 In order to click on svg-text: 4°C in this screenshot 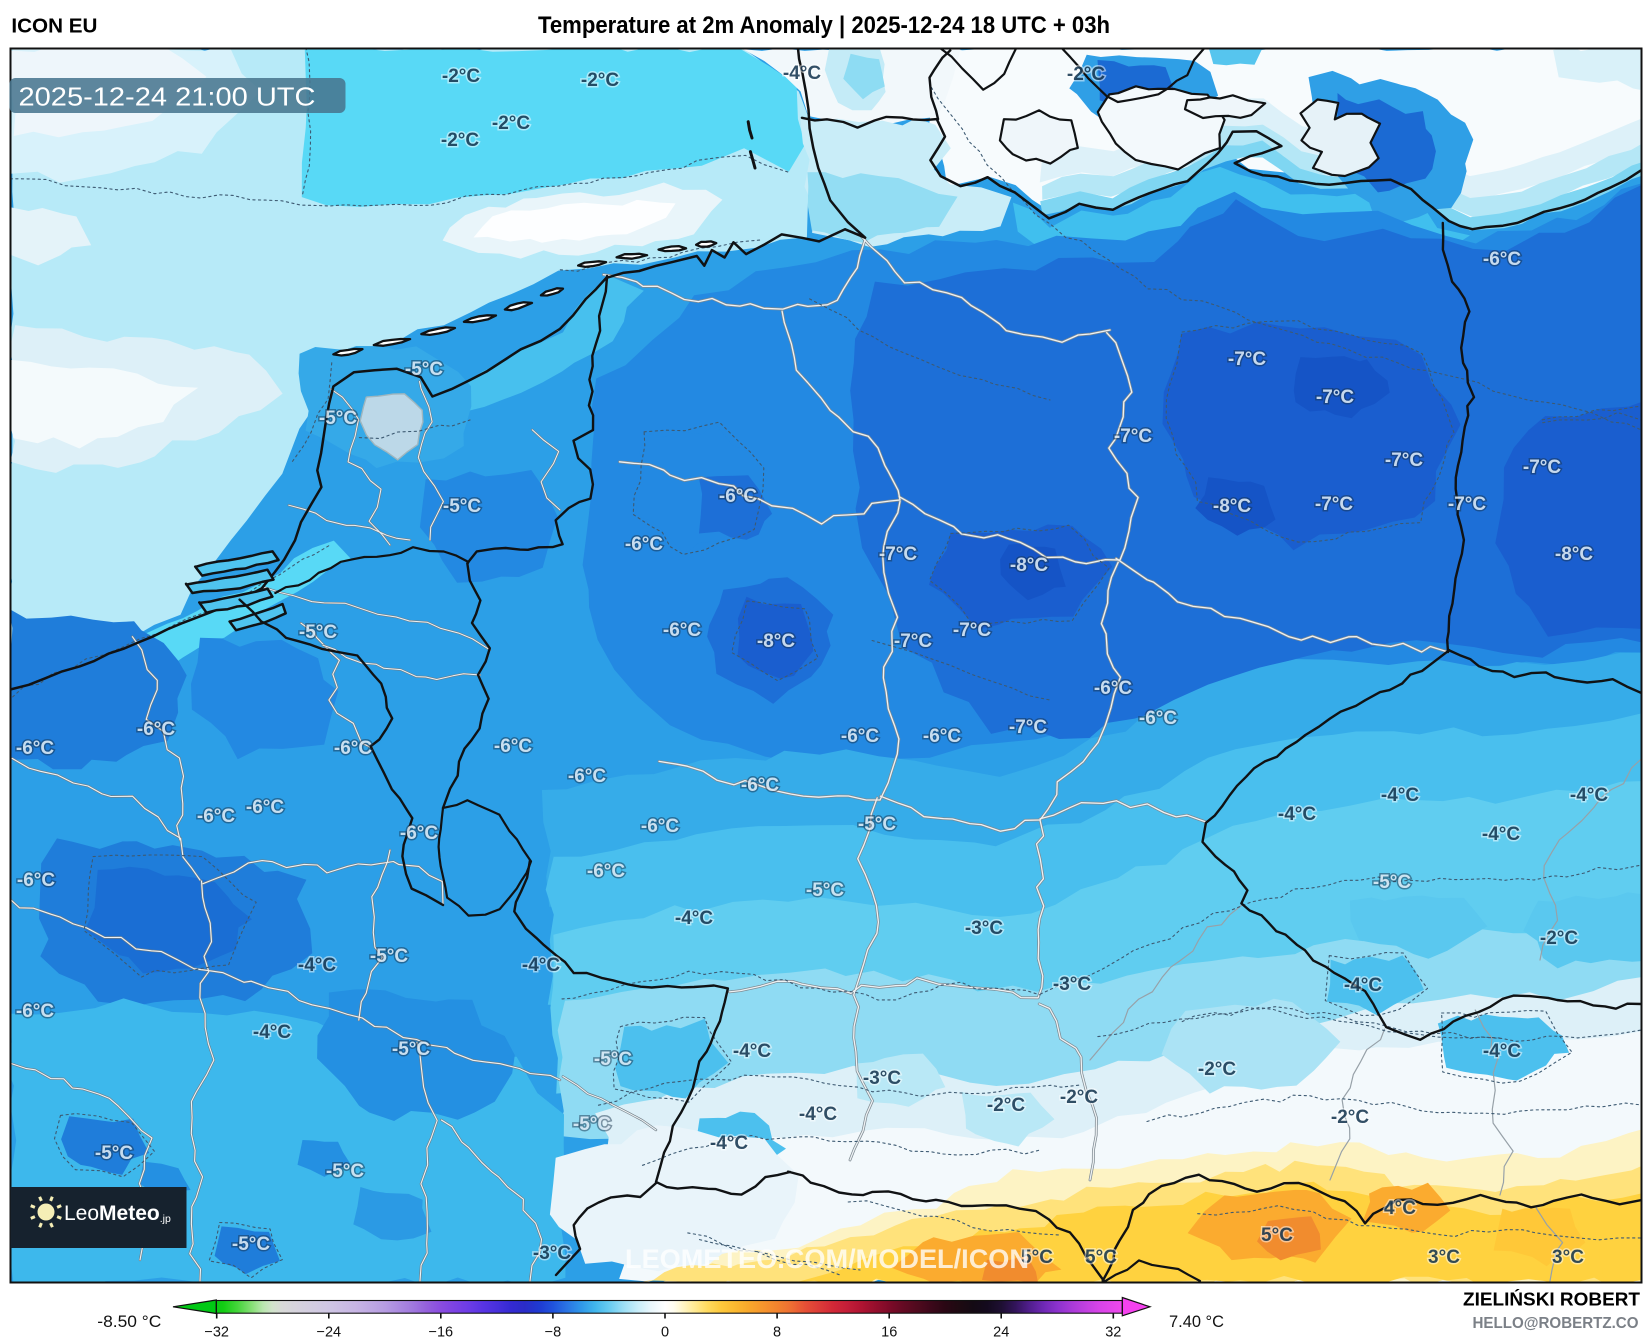, I will do `click(1400, 1208)`.